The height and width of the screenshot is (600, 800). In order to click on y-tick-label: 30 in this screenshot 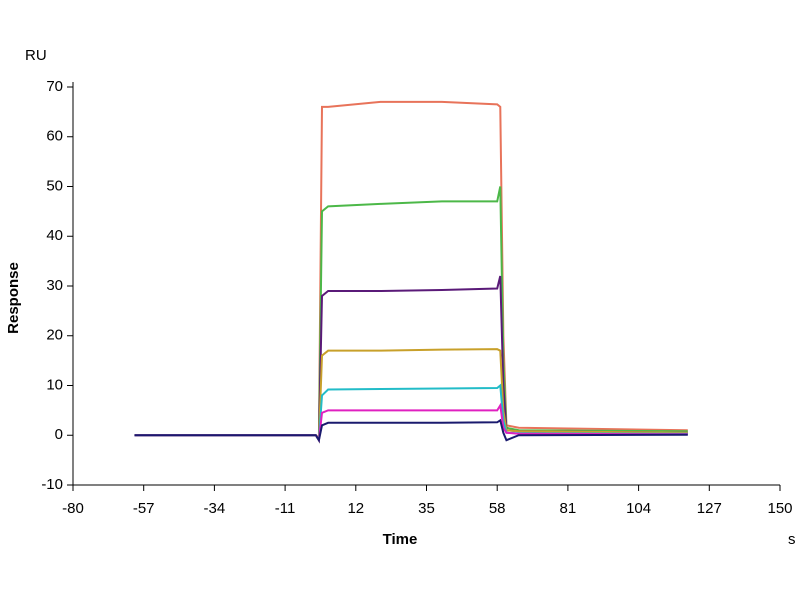, I will do `click(54, 285)`.